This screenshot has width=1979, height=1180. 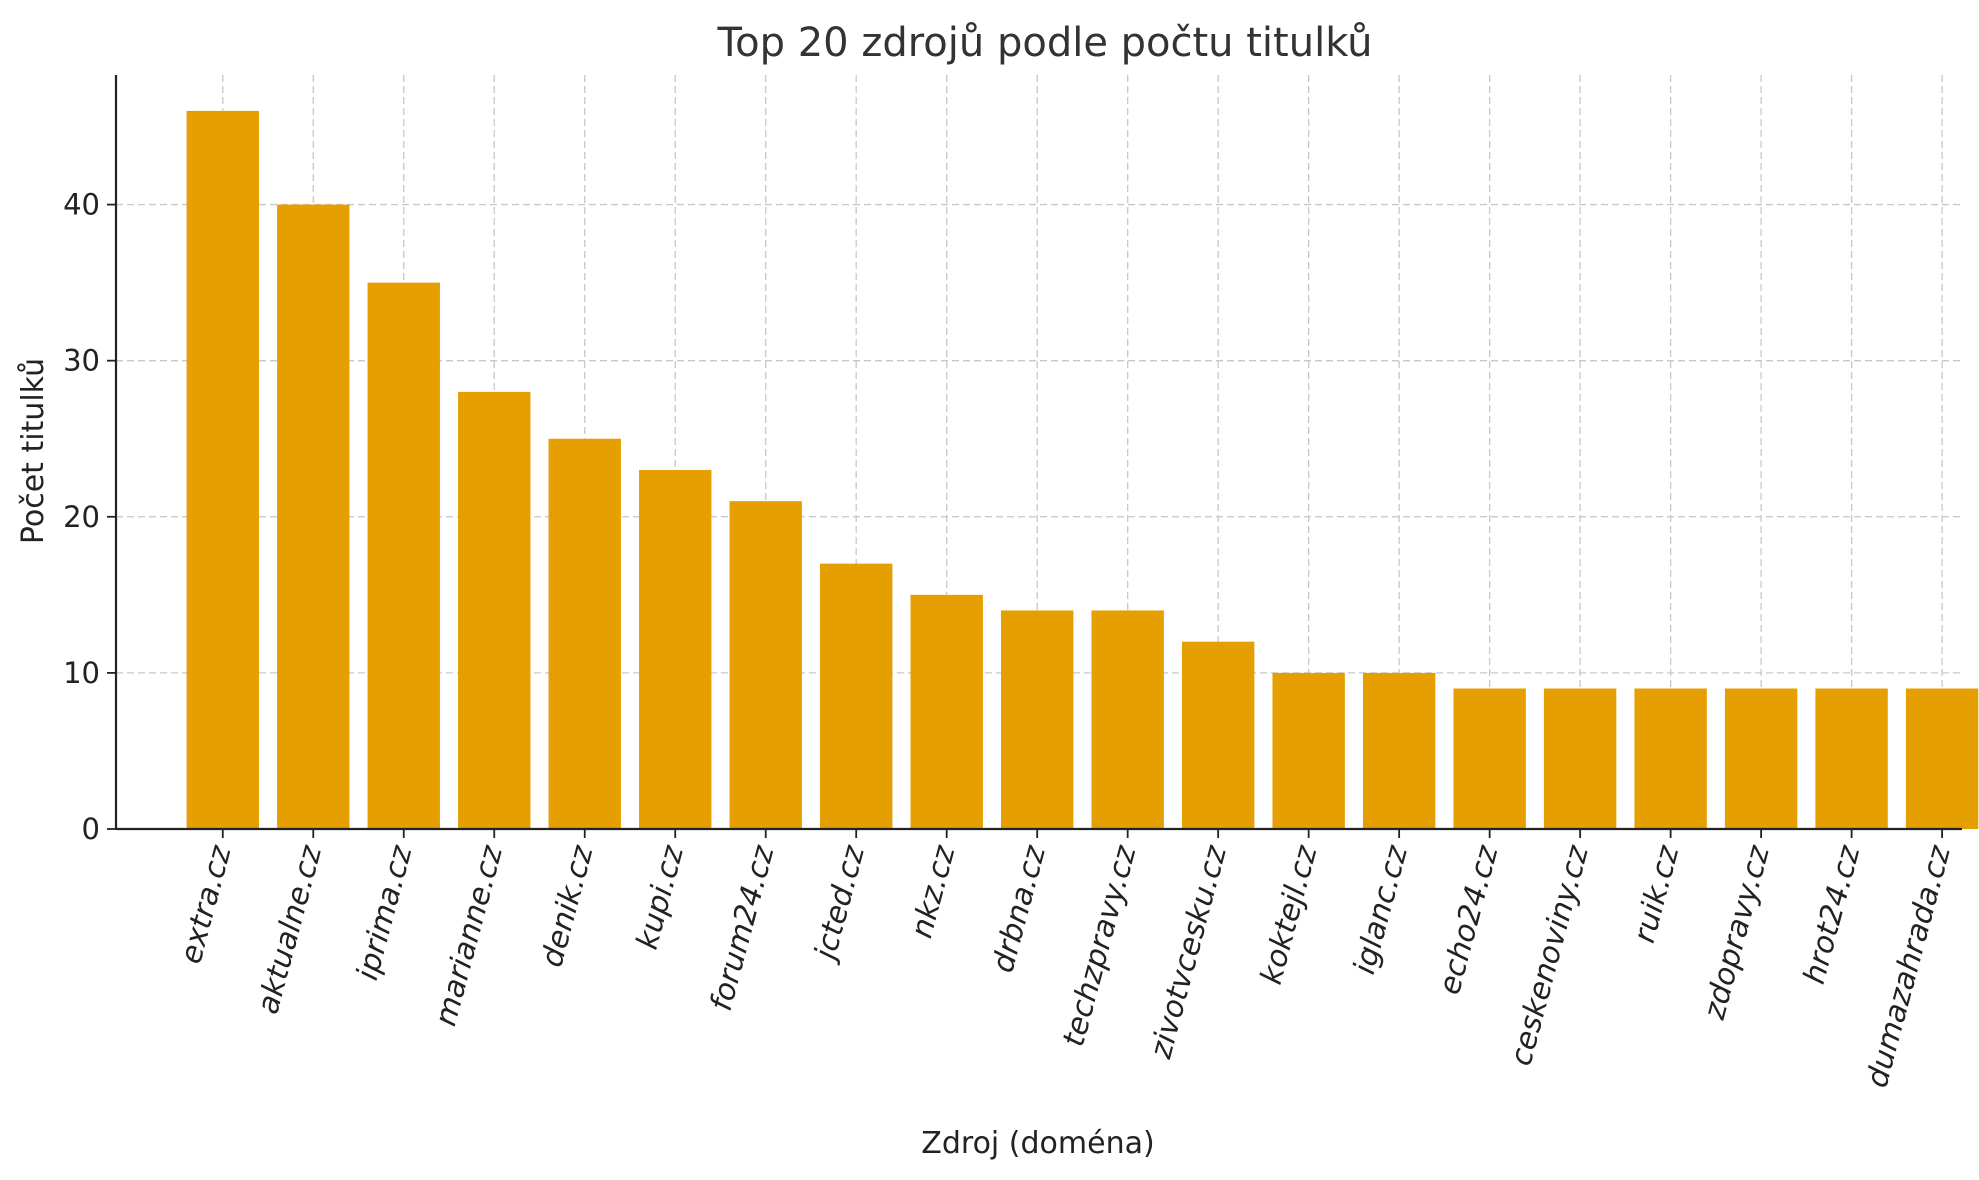 I want to click on chart-title: Top 20 zdrojů podle počtu titulků, so click(x=1045, y=43).